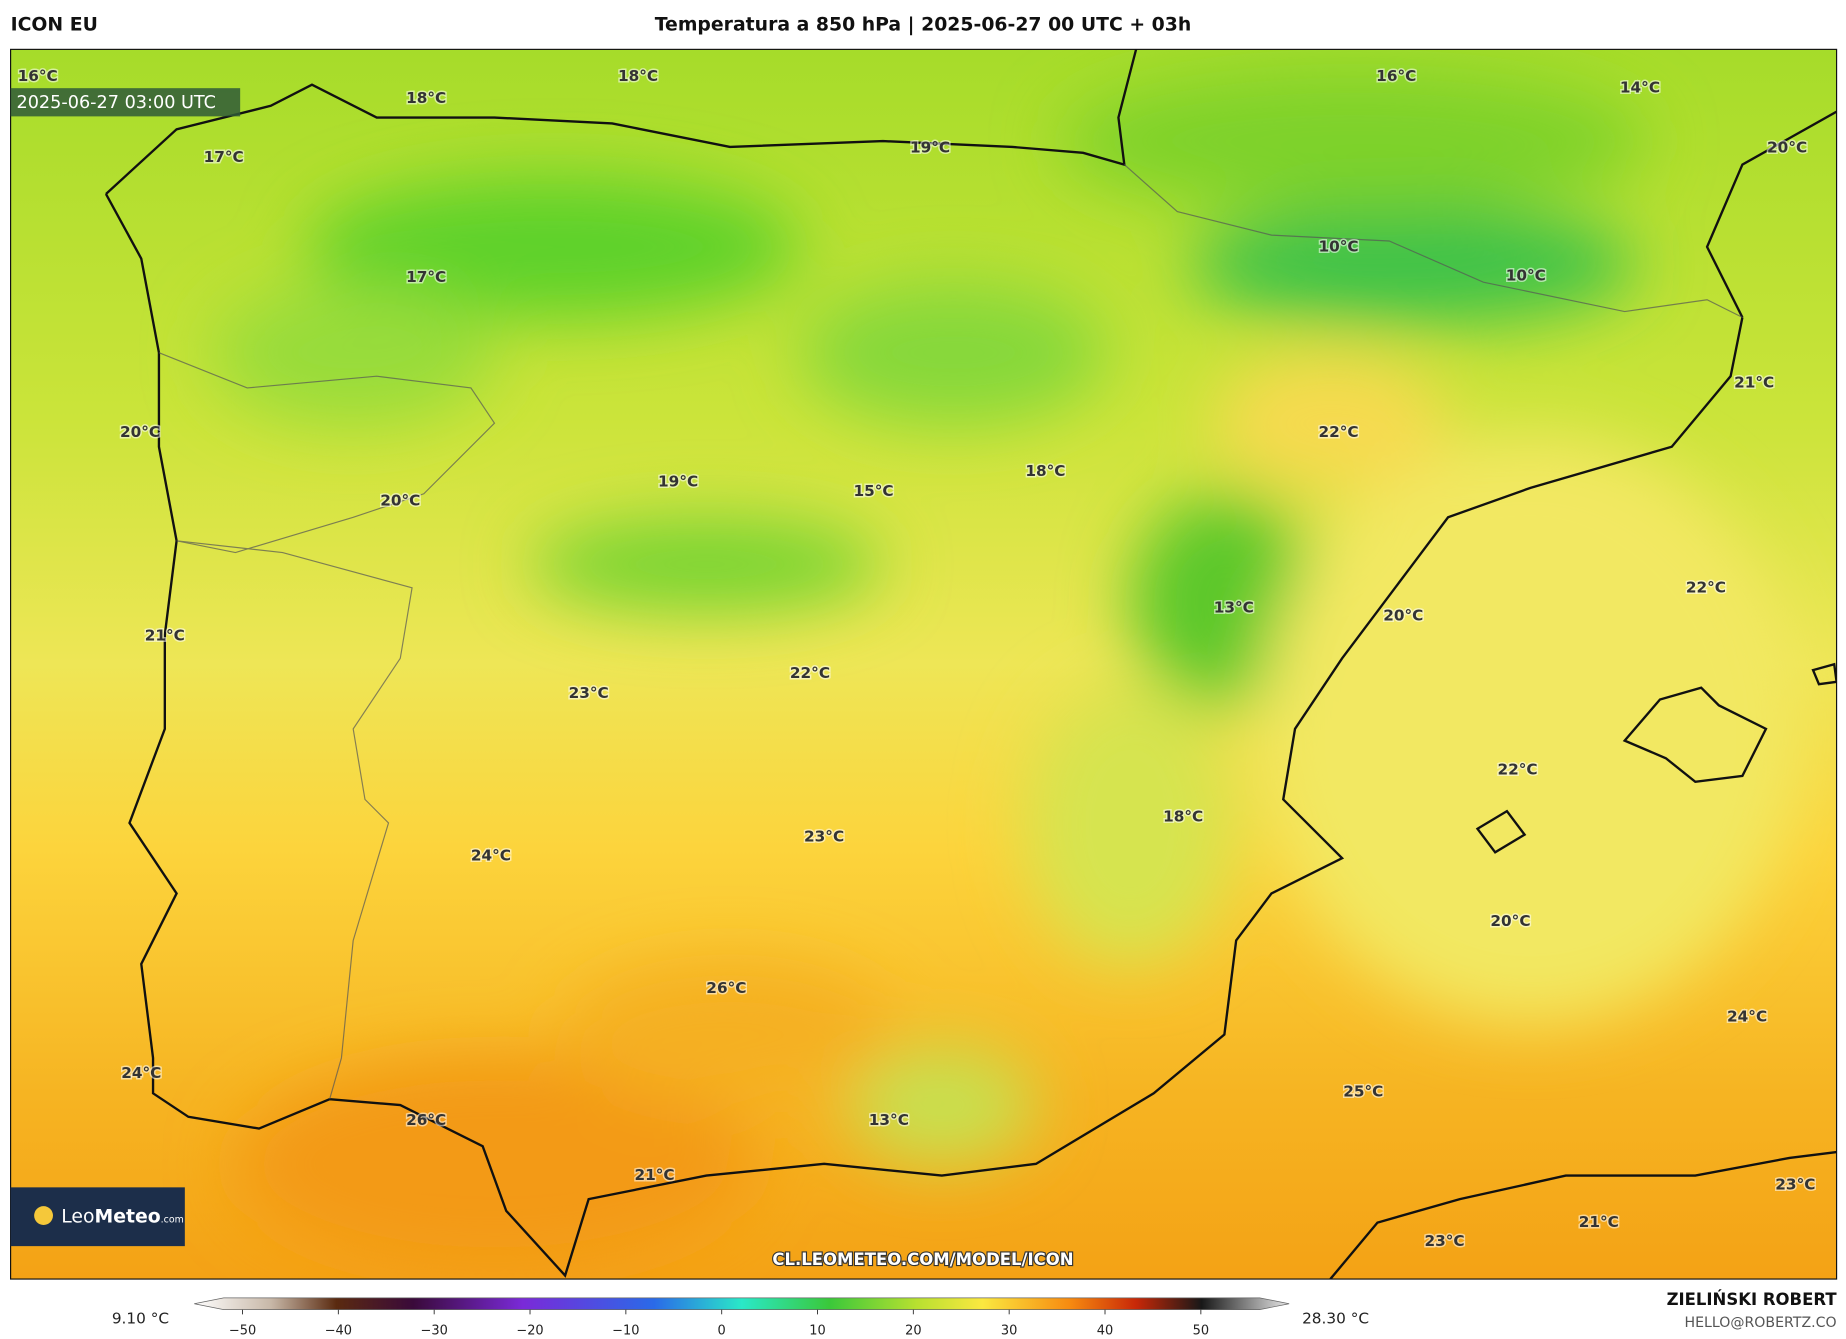 Image resolution: width=1846 pixels, height=1339 pixels. Describe the element at coordinates (1363, 1092) in the screenshot. I see `temperature-label: 25°C` at that location.